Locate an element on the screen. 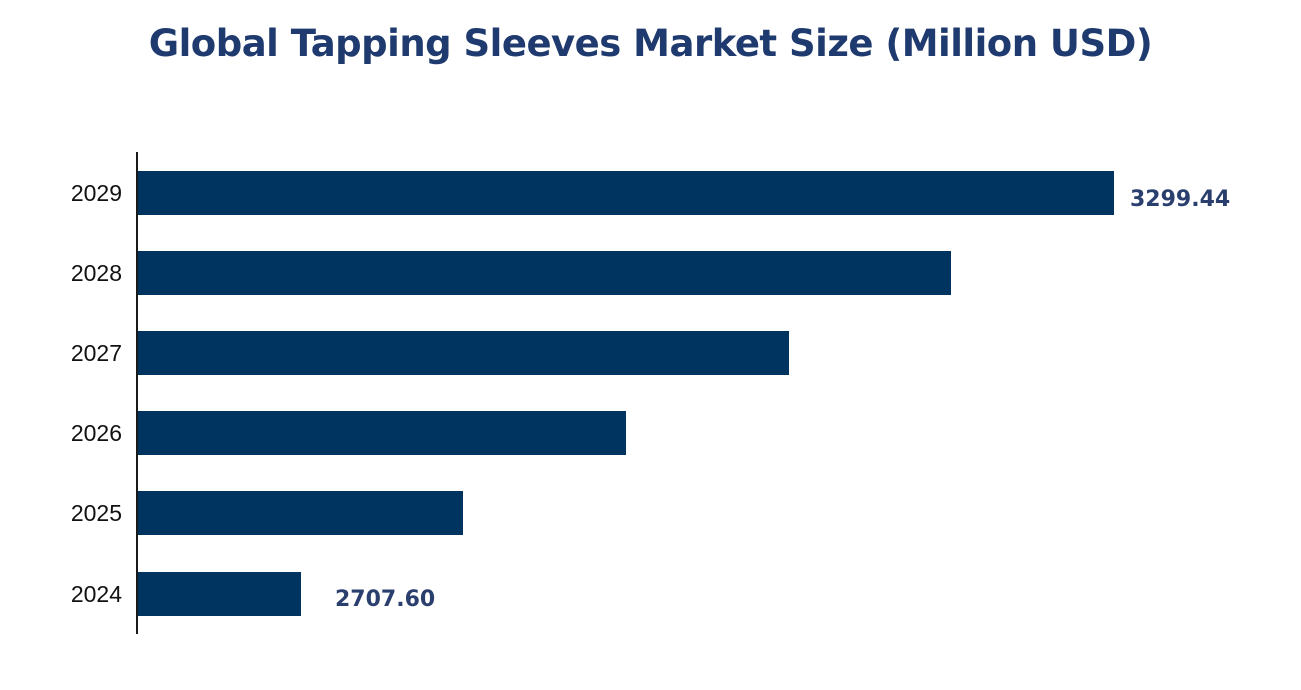 The width and height of the screenshot is (1301, 690). category-label: 2028 is located at coordinates (96, 273).